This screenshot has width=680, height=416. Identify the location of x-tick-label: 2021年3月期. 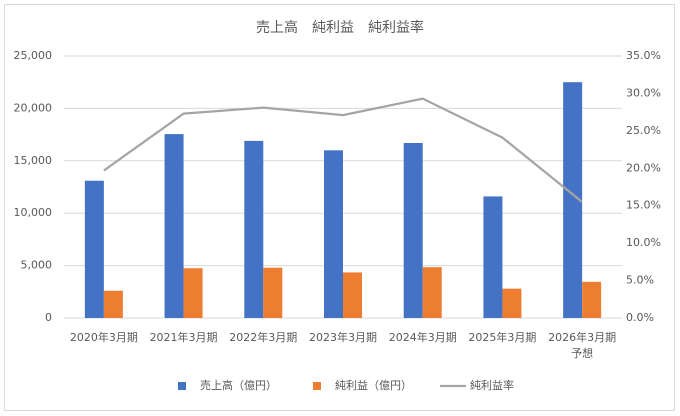
(183, 337).